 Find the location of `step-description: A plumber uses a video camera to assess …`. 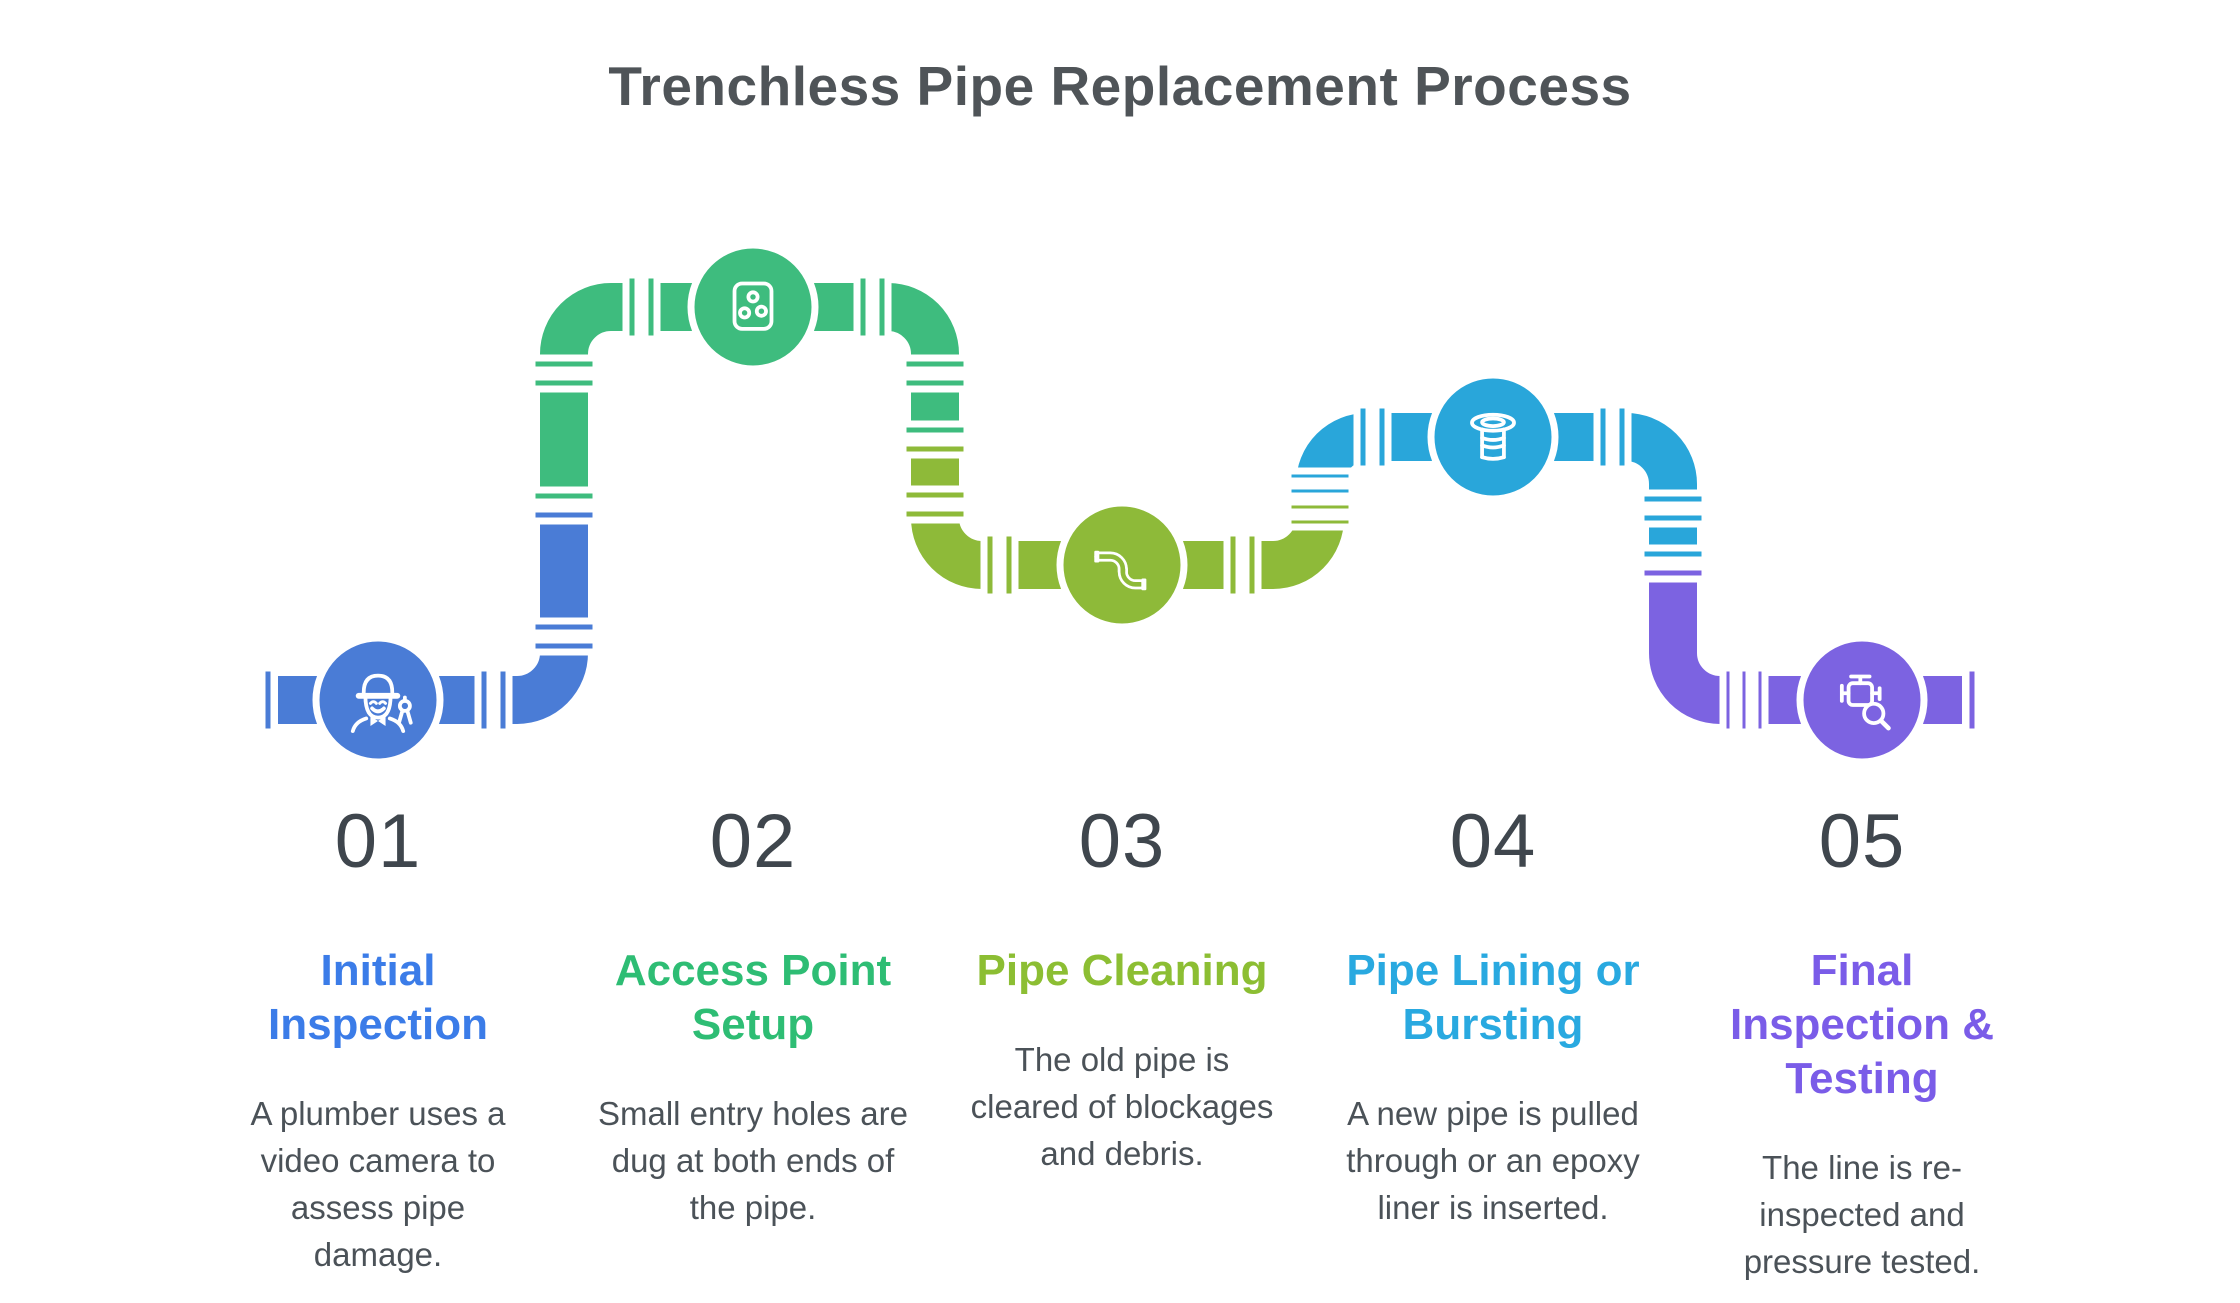

step-description: A plumber uses a video camera to assess … is located at coordinates (378, 1184).